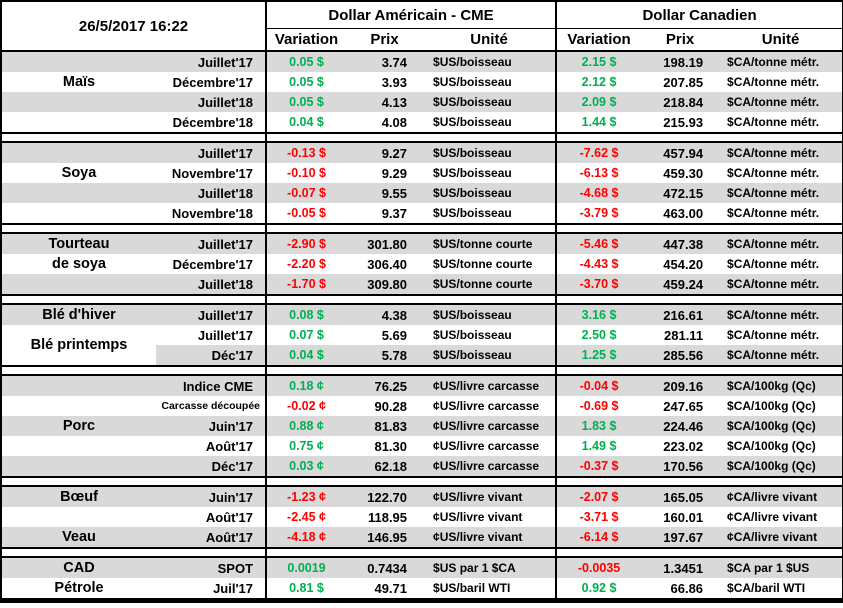  Describe the element at coordinates (680, 314) in the screenshot. I see `cell-price-ca: 216.61` at that location.